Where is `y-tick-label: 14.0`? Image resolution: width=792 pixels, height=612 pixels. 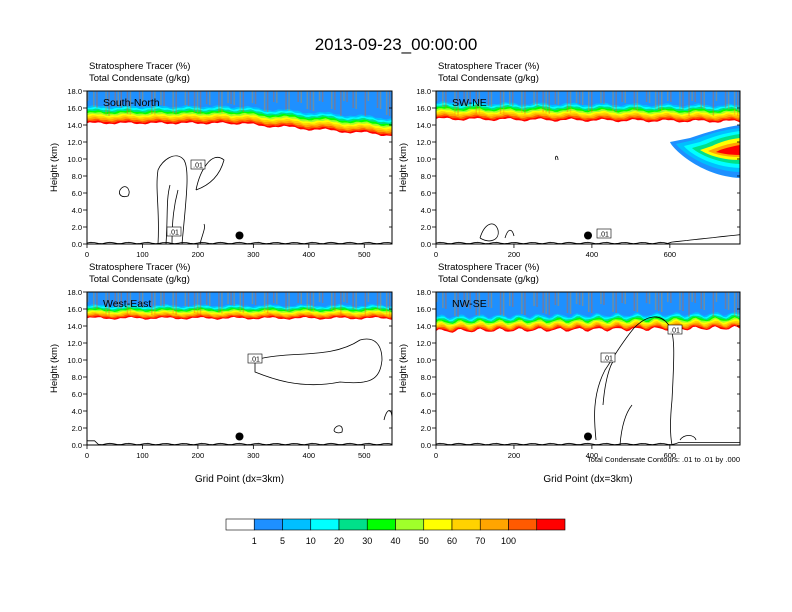 y-tick-label: 14.0 is located at coordinates (423, 326).